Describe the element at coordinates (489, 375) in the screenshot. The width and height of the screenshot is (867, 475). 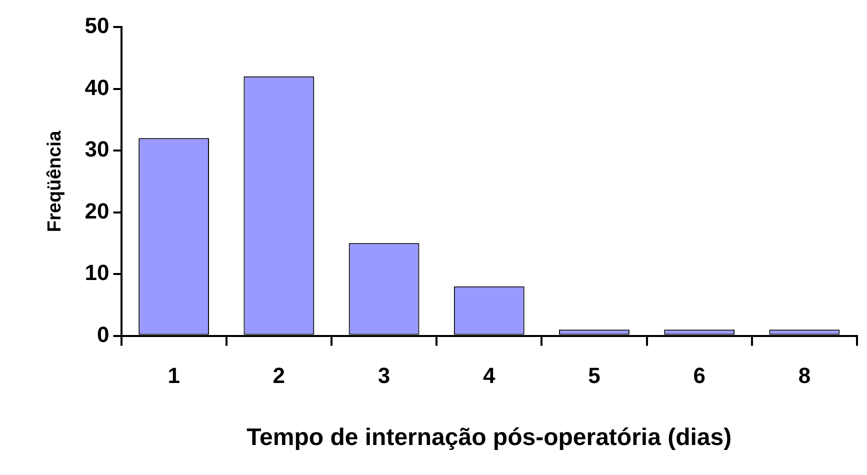
I see `x-tick-label: 4` at that location.